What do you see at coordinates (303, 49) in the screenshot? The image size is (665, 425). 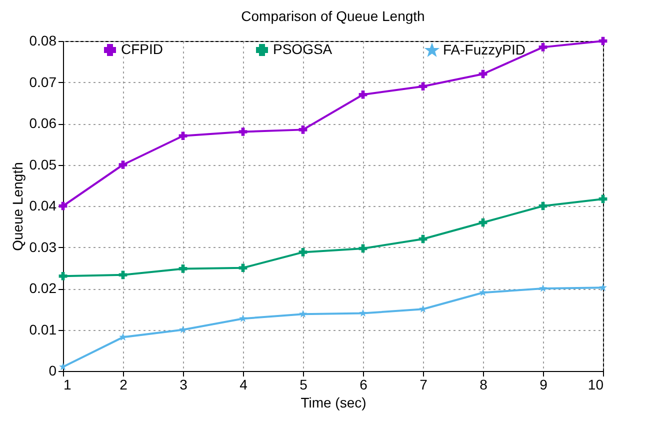 I see `legend-label: PSOGSA` at bounding box center [303, 49].